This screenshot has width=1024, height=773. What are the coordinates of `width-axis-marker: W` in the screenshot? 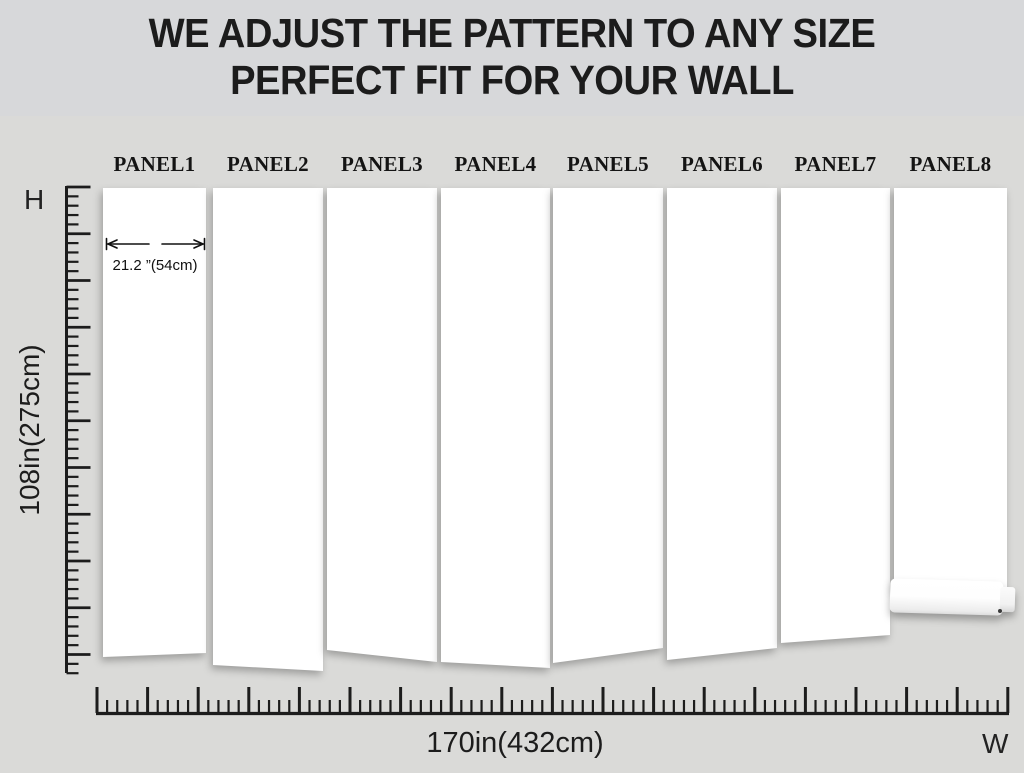 It's located at (995, 743).